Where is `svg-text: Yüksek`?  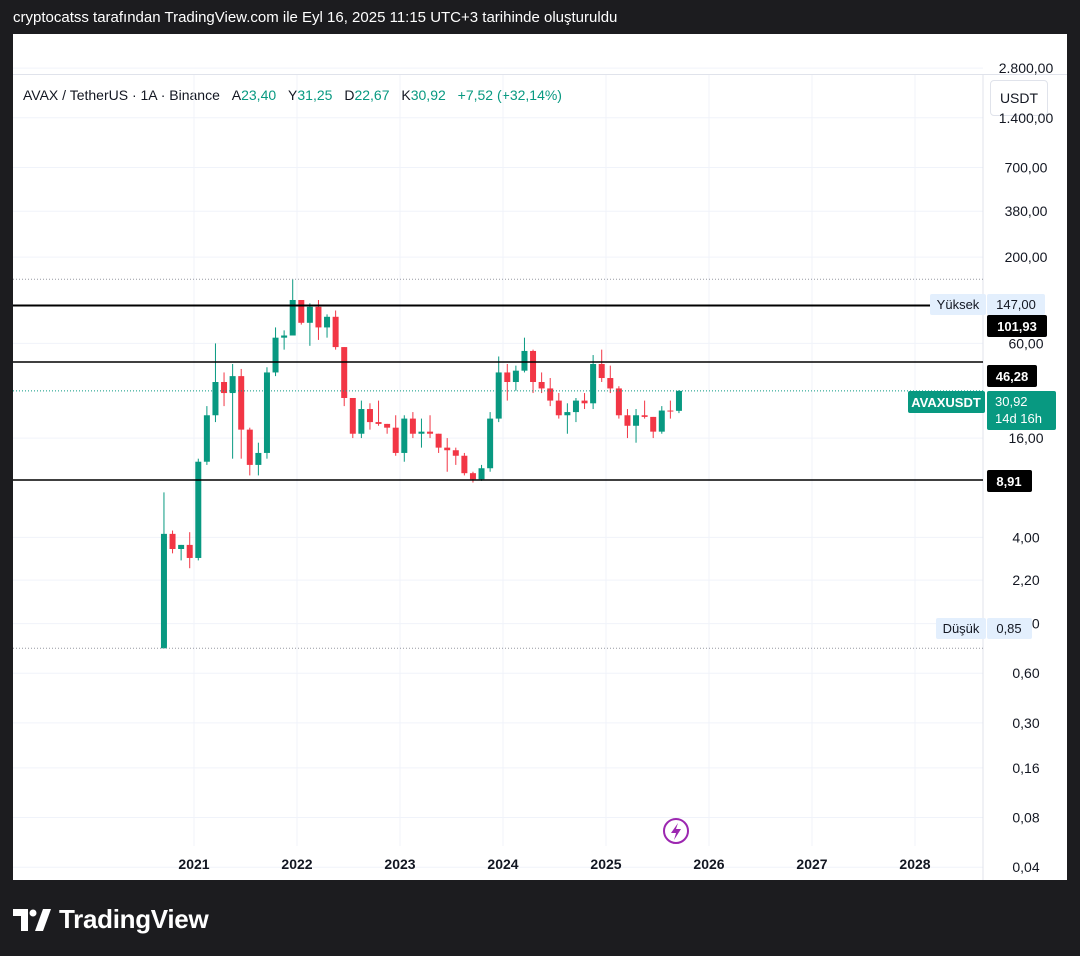
svg-text: Yüksek is located at coordinates (958, 304).